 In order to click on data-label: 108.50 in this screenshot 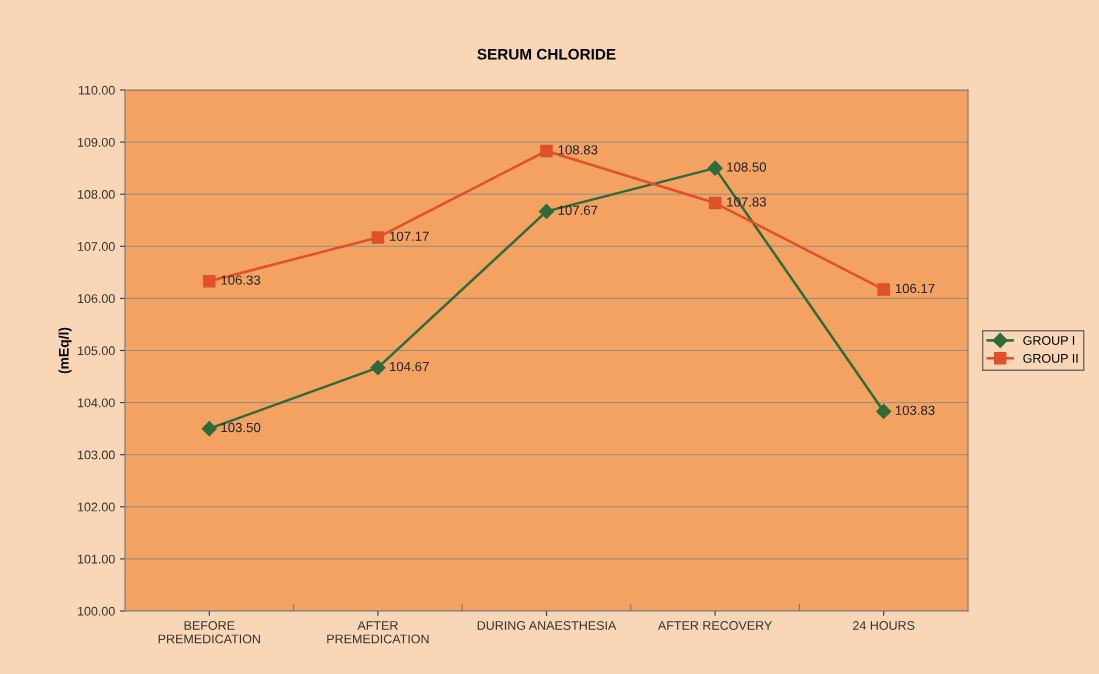, I will do `click(747, 167)`.